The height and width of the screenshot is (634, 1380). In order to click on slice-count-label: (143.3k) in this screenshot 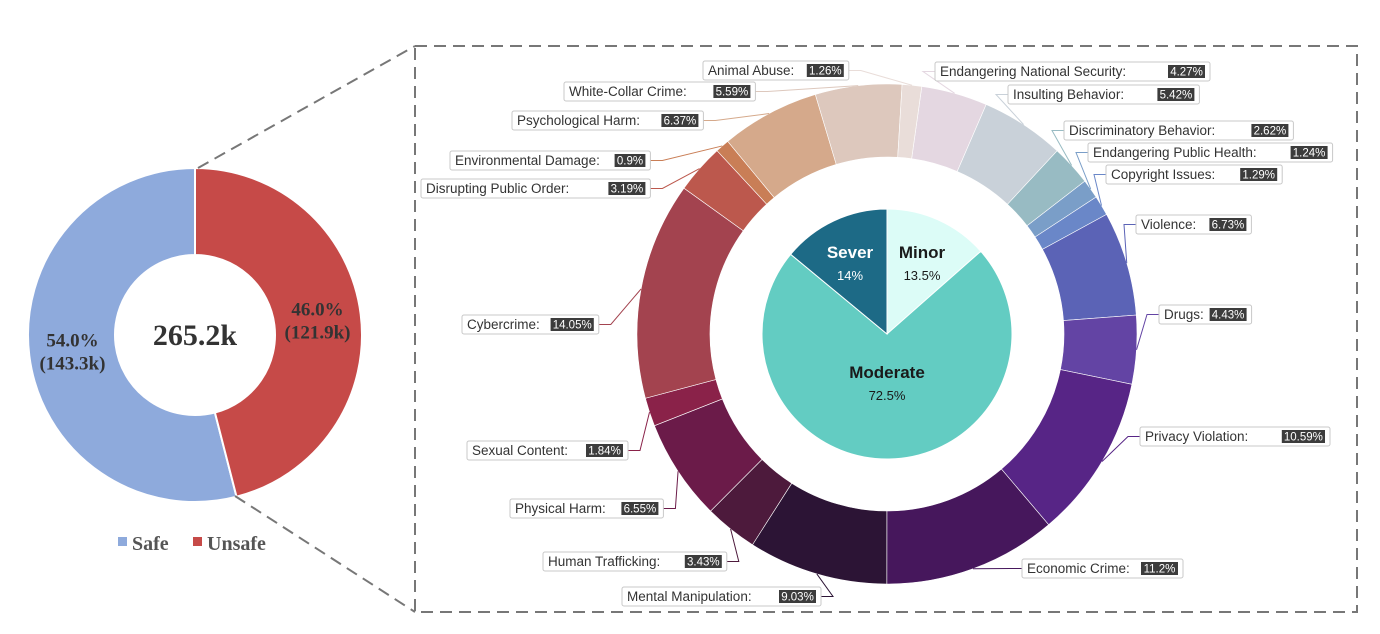, I will do `click(72, 363)`.